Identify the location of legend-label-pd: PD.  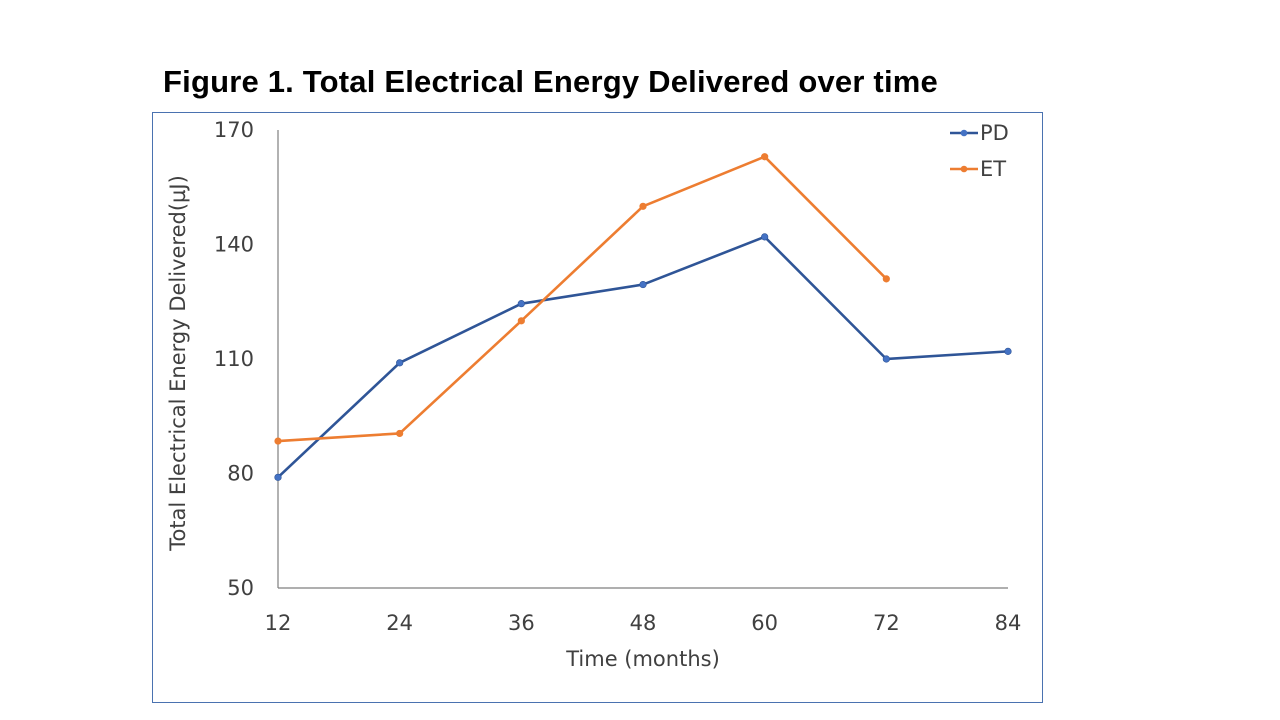
(994, 133).